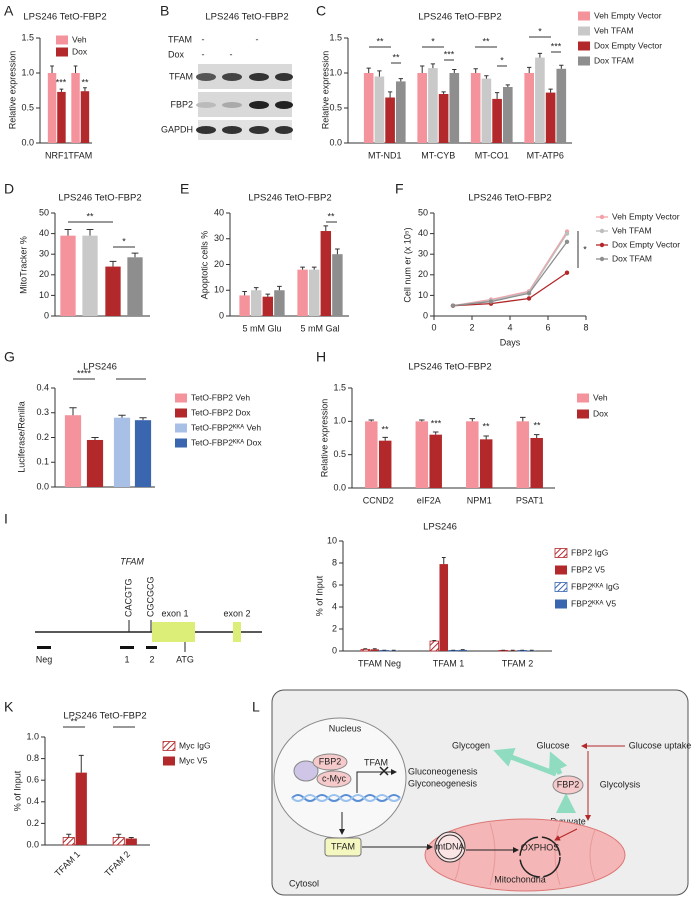 This screenshot has width=698, height=900. What do you see at coordinates (385, 155) in the screenshot?
I see `x-tick-label: MT-ND1` at bounding box center [385, 155].